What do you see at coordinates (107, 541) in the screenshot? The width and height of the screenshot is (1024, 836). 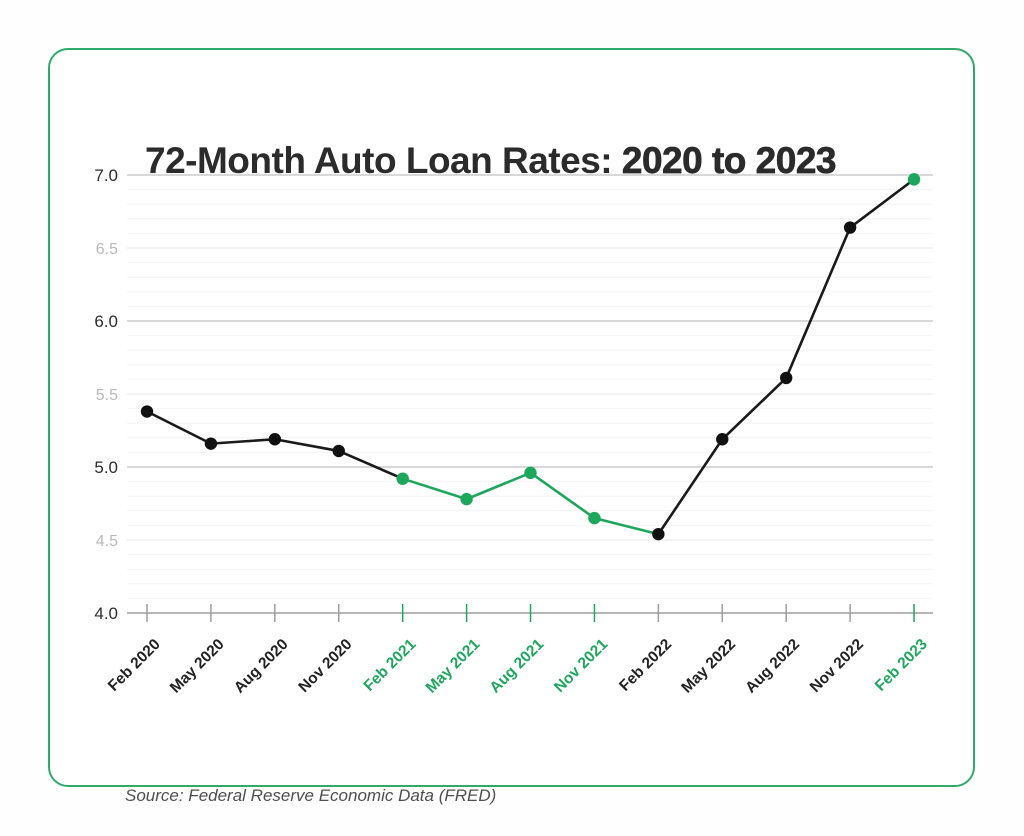 I see `y-axis-label: 4.5` at bounding box center [107, 541].